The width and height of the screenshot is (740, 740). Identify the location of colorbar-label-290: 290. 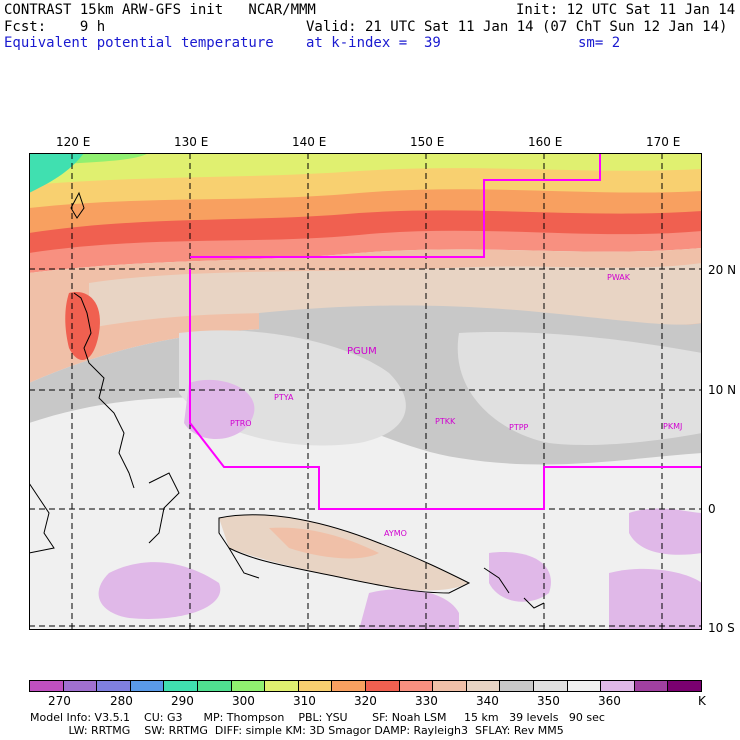
(182, 701).